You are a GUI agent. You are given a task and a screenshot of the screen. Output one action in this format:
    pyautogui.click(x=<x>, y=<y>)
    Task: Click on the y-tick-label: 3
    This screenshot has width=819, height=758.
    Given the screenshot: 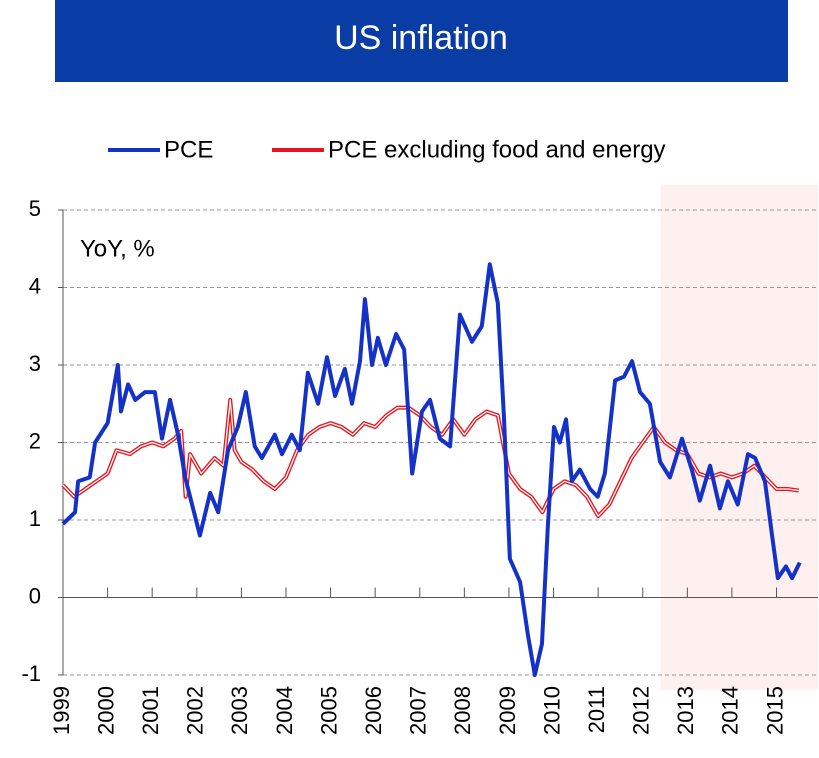 What is the action you would take?
    pyautogui.click(x=35, y=363)
    